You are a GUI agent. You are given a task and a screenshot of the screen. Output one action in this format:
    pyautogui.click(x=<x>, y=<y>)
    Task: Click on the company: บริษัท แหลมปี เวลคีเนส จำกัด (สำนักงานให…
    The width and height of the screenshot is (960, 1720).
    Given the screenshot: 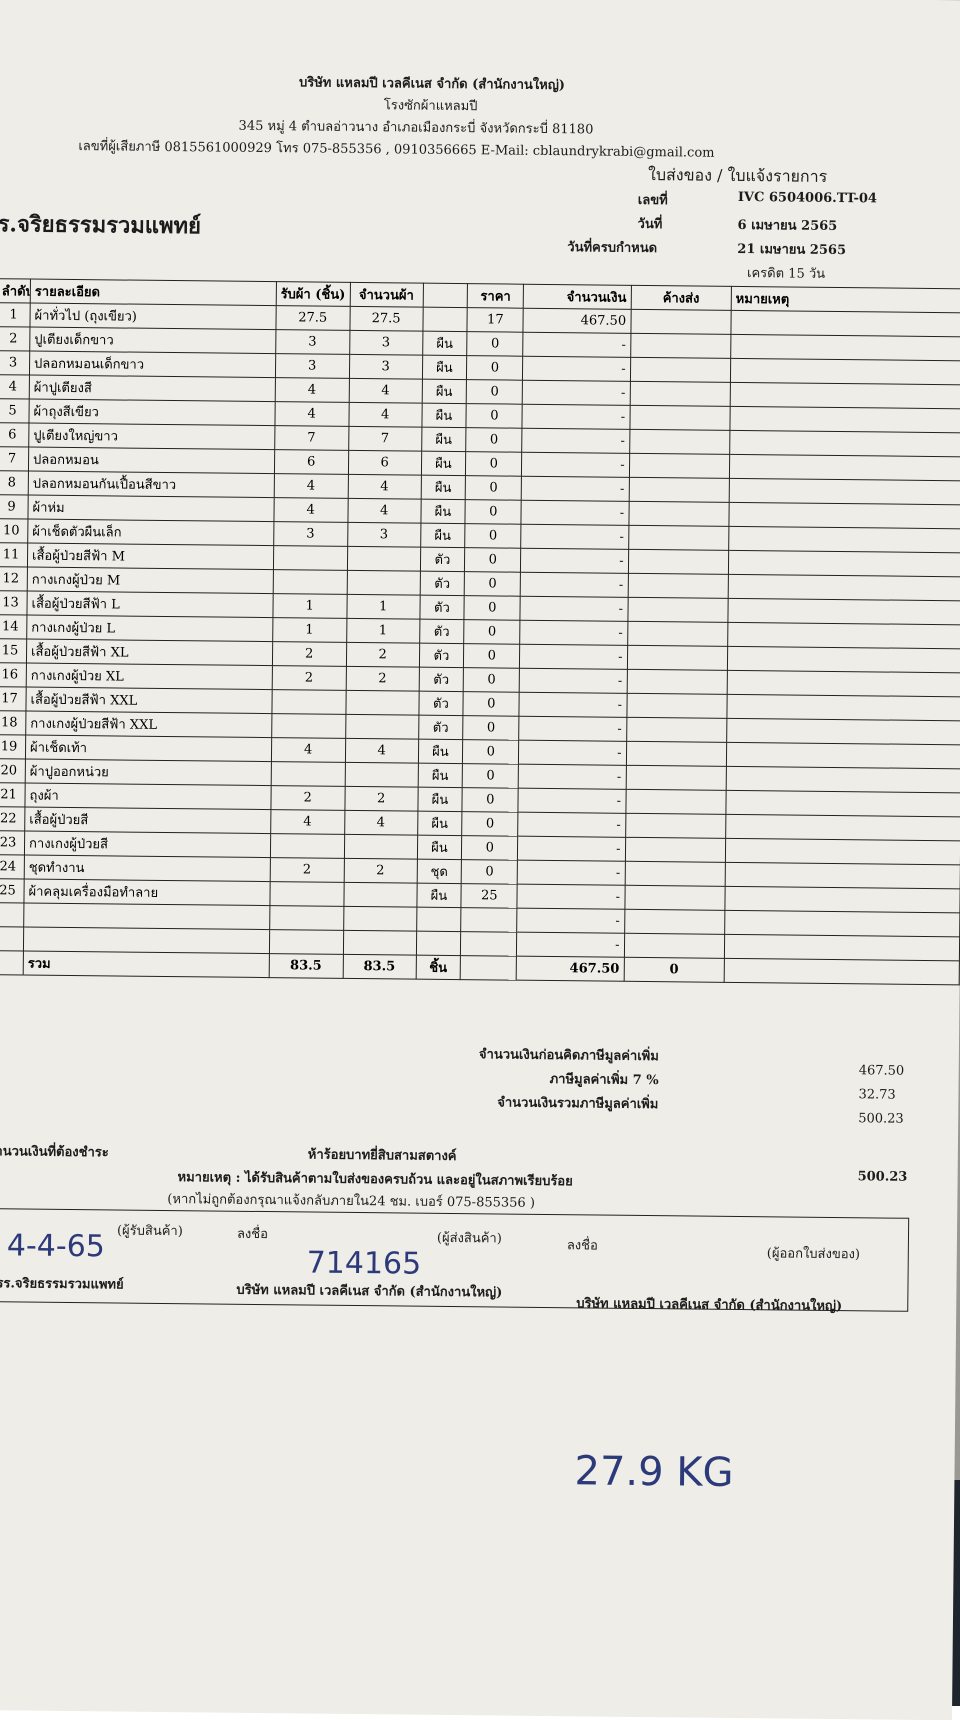 What is the action you would take?
    pyautogui.click(x=432, y=83)
    